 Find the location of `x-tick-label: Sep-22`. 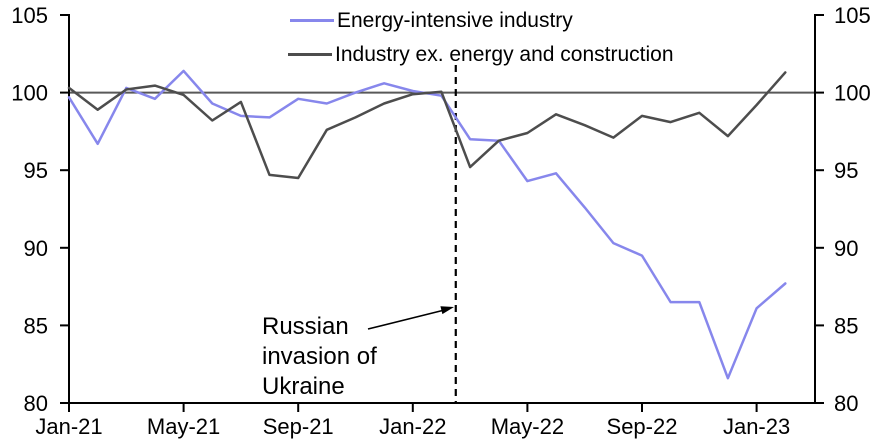

x-tick-label: Sep-22 is located at coordinates (642, 426).